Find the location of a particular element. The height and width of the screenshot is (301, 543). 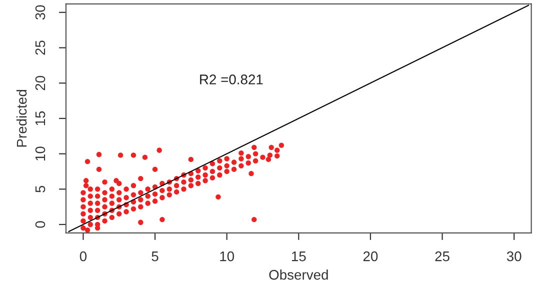

x-tick-label: 15 is located at coordinates (299, 257).